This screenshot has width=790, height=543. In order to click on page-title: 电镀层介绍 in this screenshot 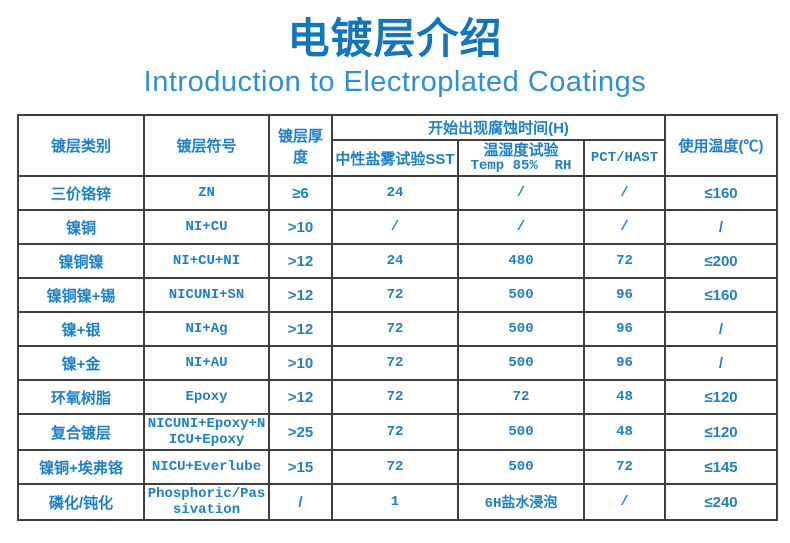, I will do `click(395, 38)`.